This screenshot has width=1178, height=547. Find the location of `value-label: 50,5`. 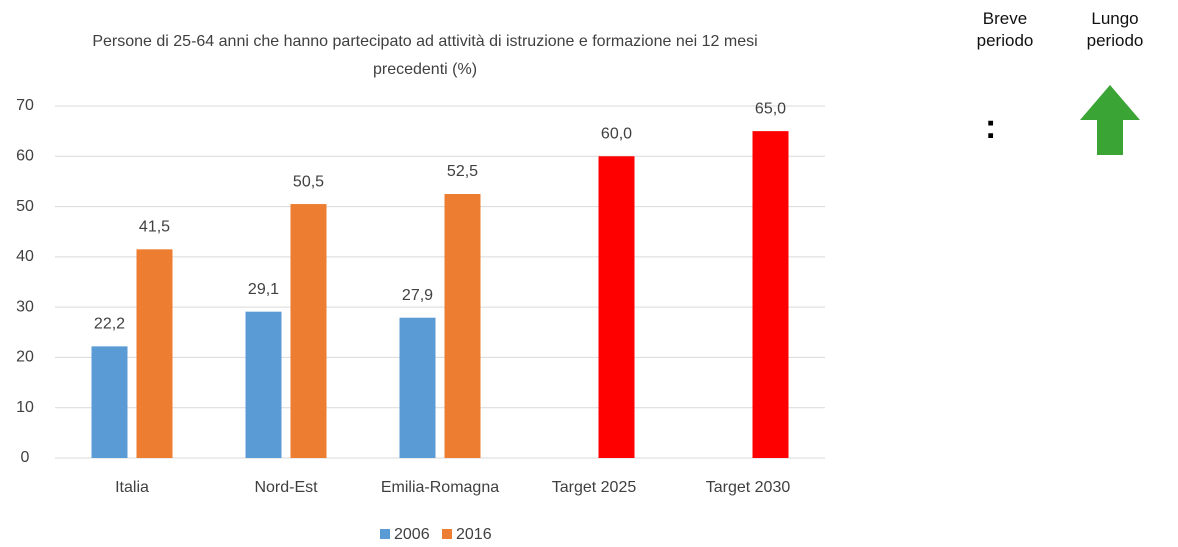

value-label: 50,5 is located at coordinates (308, 181).